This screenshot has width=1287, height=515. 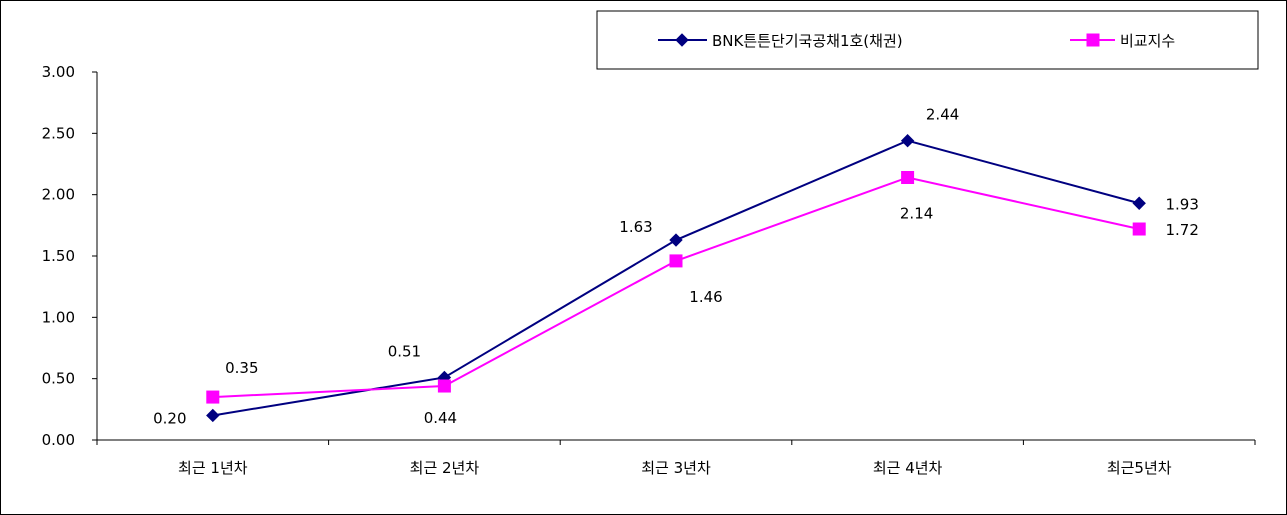 I want to click on data-label: 0.35, so click(x=241, y=368).